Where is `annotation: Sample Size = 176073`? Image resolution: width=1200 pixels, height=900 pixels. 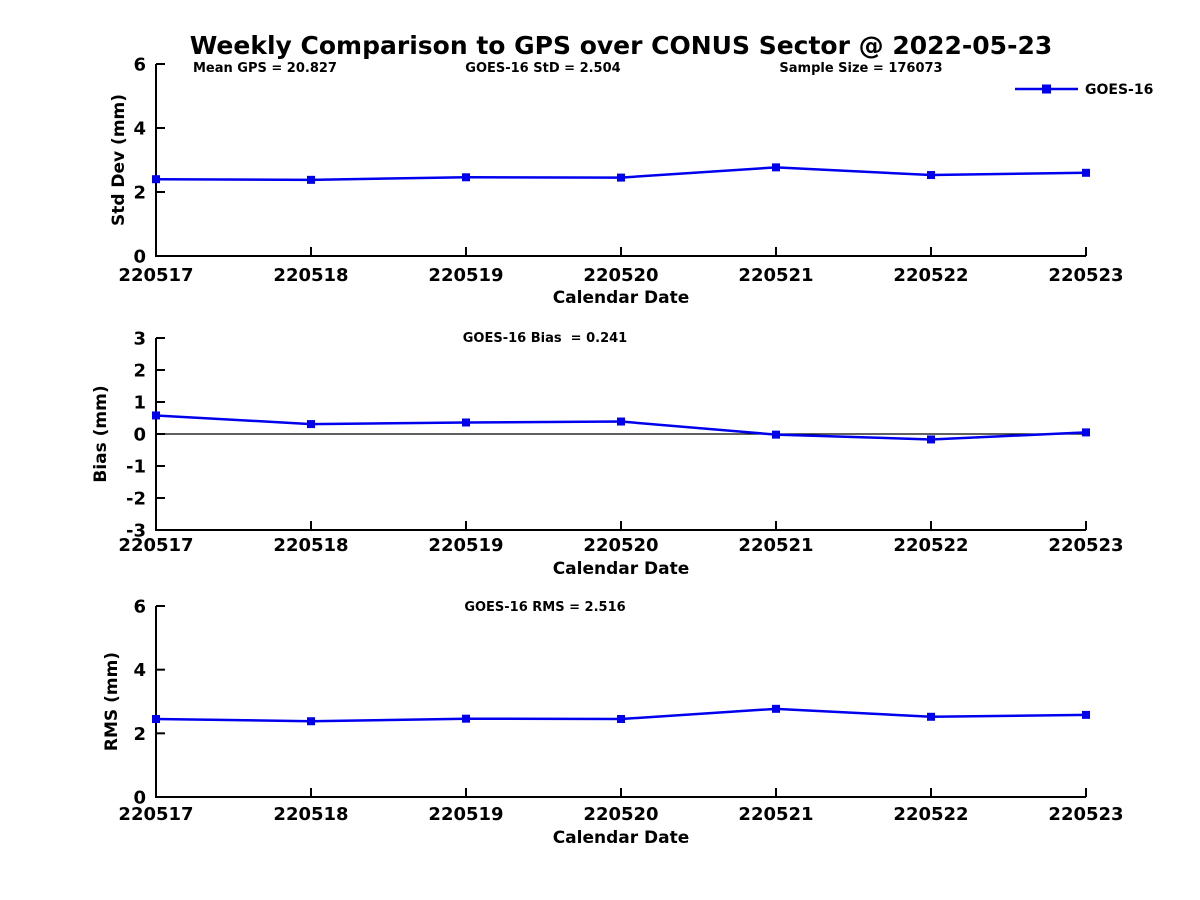
annotation: Sample Size = 176073 is located at coordinates (860, 68).